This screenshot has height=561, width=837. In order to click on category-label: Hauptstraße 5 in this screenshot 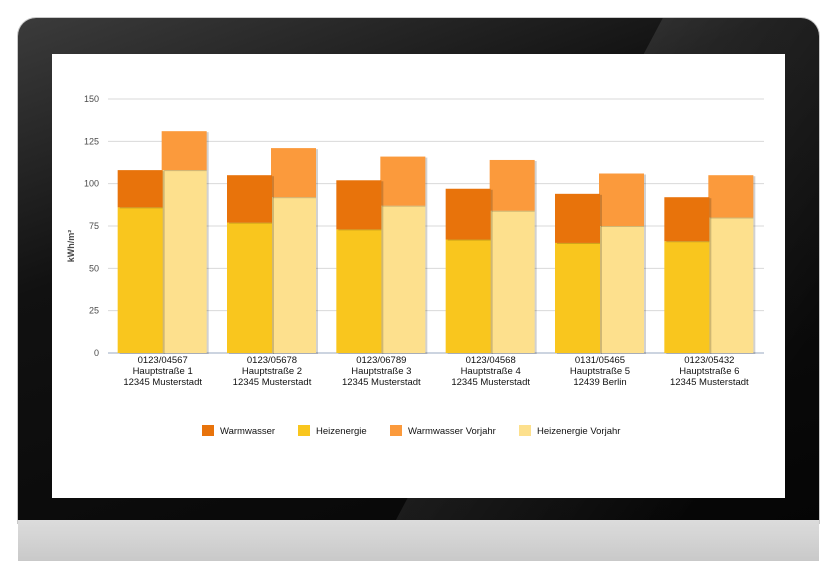, I will do `click(600, 371)`.